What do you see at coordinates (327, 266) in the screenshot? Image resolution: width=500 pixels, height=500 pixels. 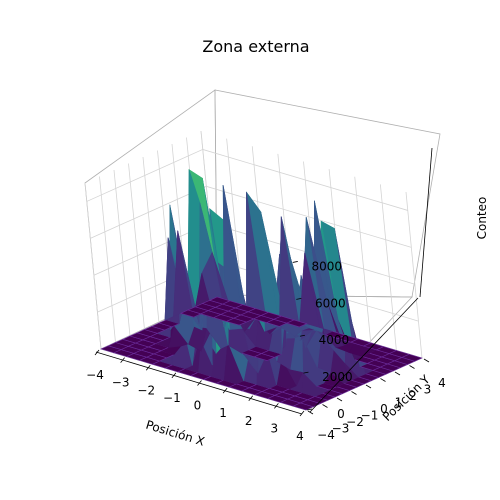 I see `z-tick-label: 8000` at bounding box center [327, 266].